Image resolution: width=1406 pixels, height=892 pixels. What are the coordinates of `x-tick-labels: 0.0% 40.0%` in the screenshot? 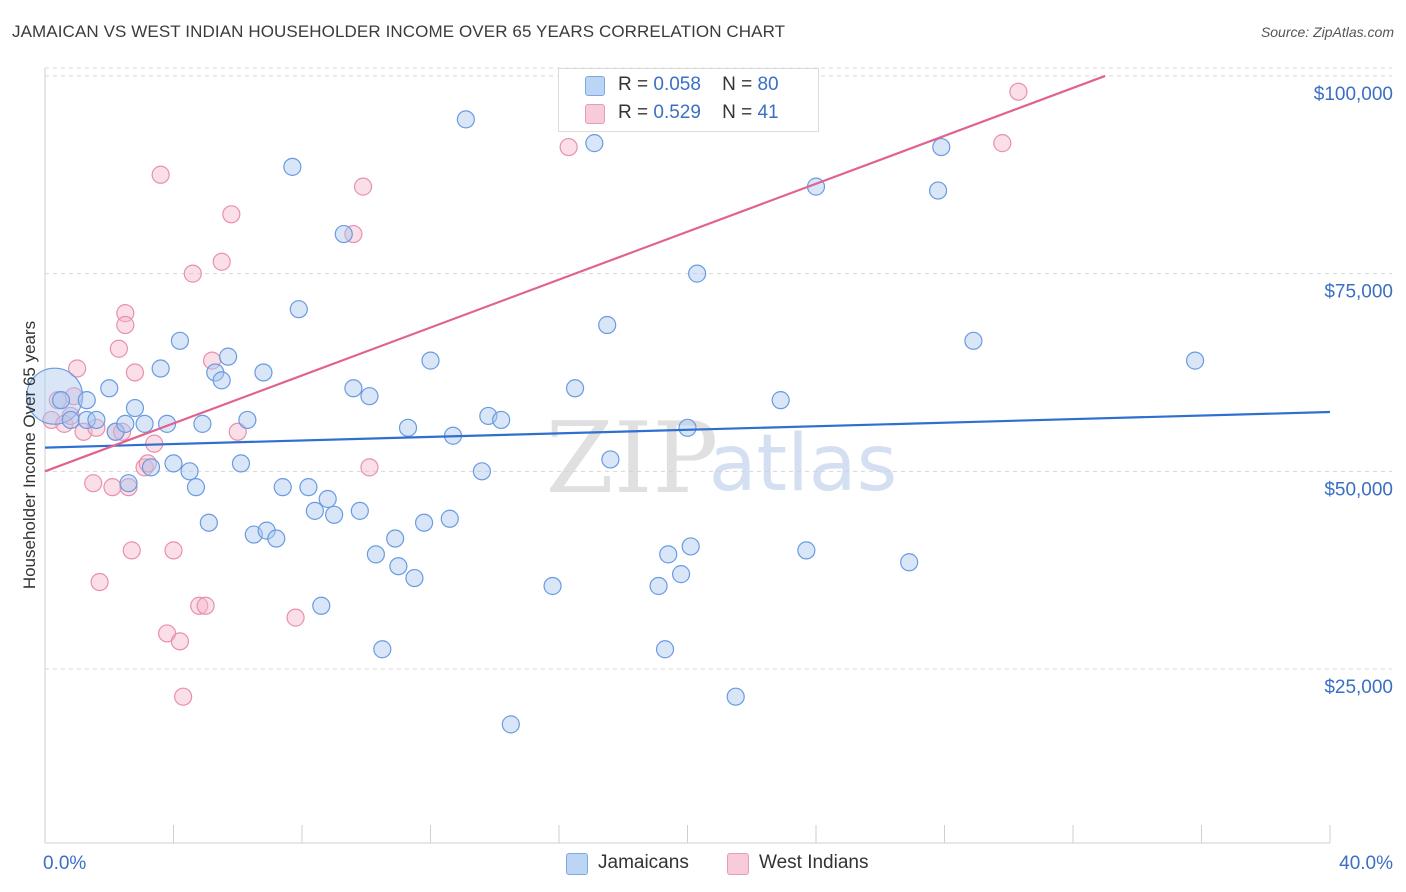 It's located at (718, 863).